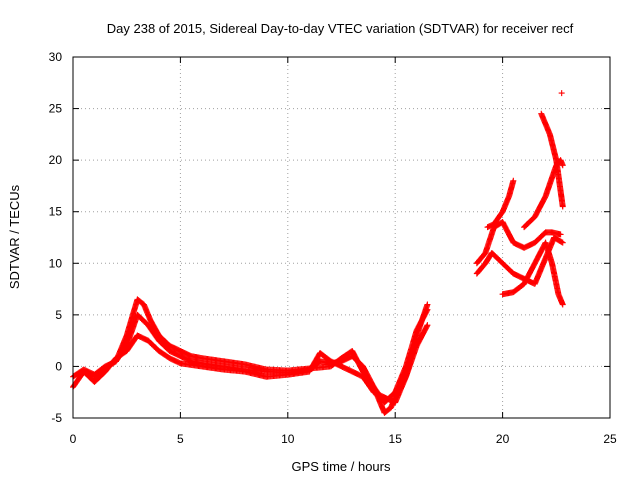  Describe the element at coordinates (396, 439) in the screenshot. I see `x-tick-label: 15` at that location.